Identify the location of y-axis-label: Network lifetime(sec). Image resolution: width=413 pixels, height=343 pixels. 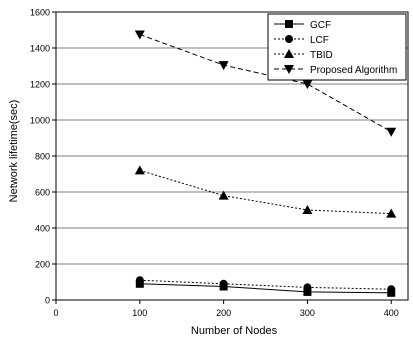
(14, 151).